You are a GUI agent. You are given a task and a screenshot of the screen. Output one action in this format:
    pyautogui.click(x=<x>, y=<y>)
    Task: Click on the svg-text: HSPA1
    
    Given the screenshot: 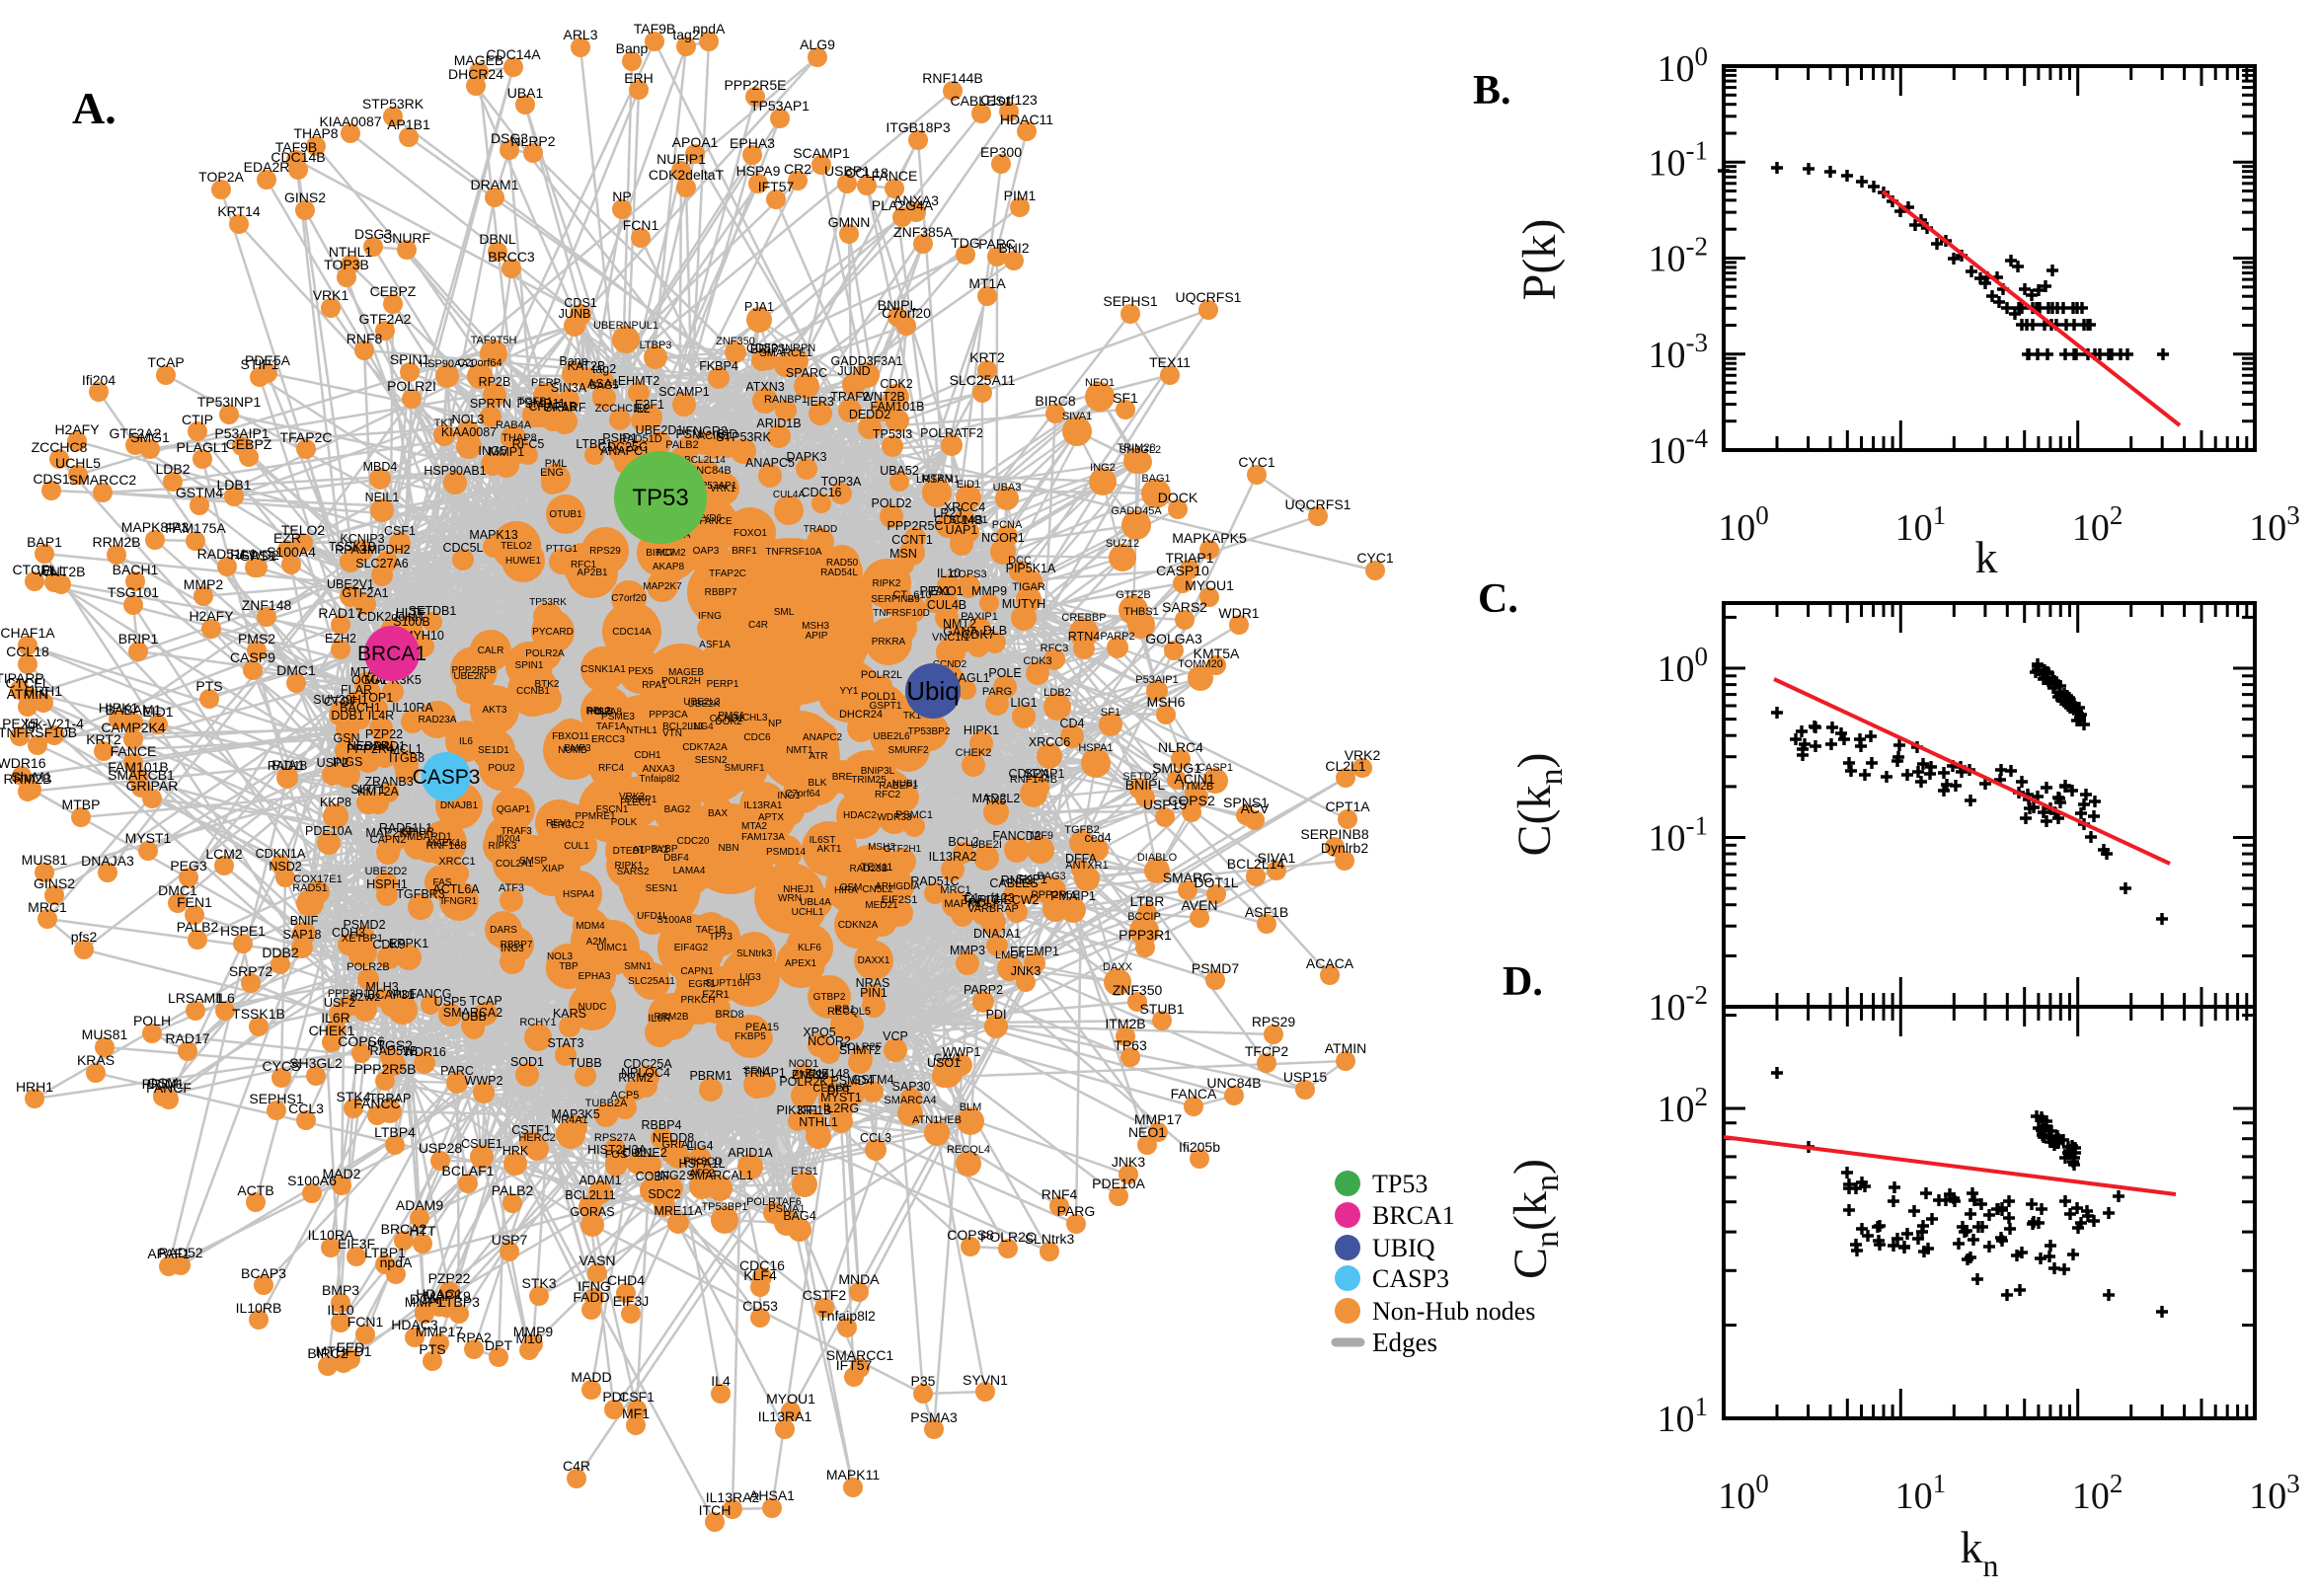 What is the action you would take?
    pyautogui.click(x=1096, y=748)
    